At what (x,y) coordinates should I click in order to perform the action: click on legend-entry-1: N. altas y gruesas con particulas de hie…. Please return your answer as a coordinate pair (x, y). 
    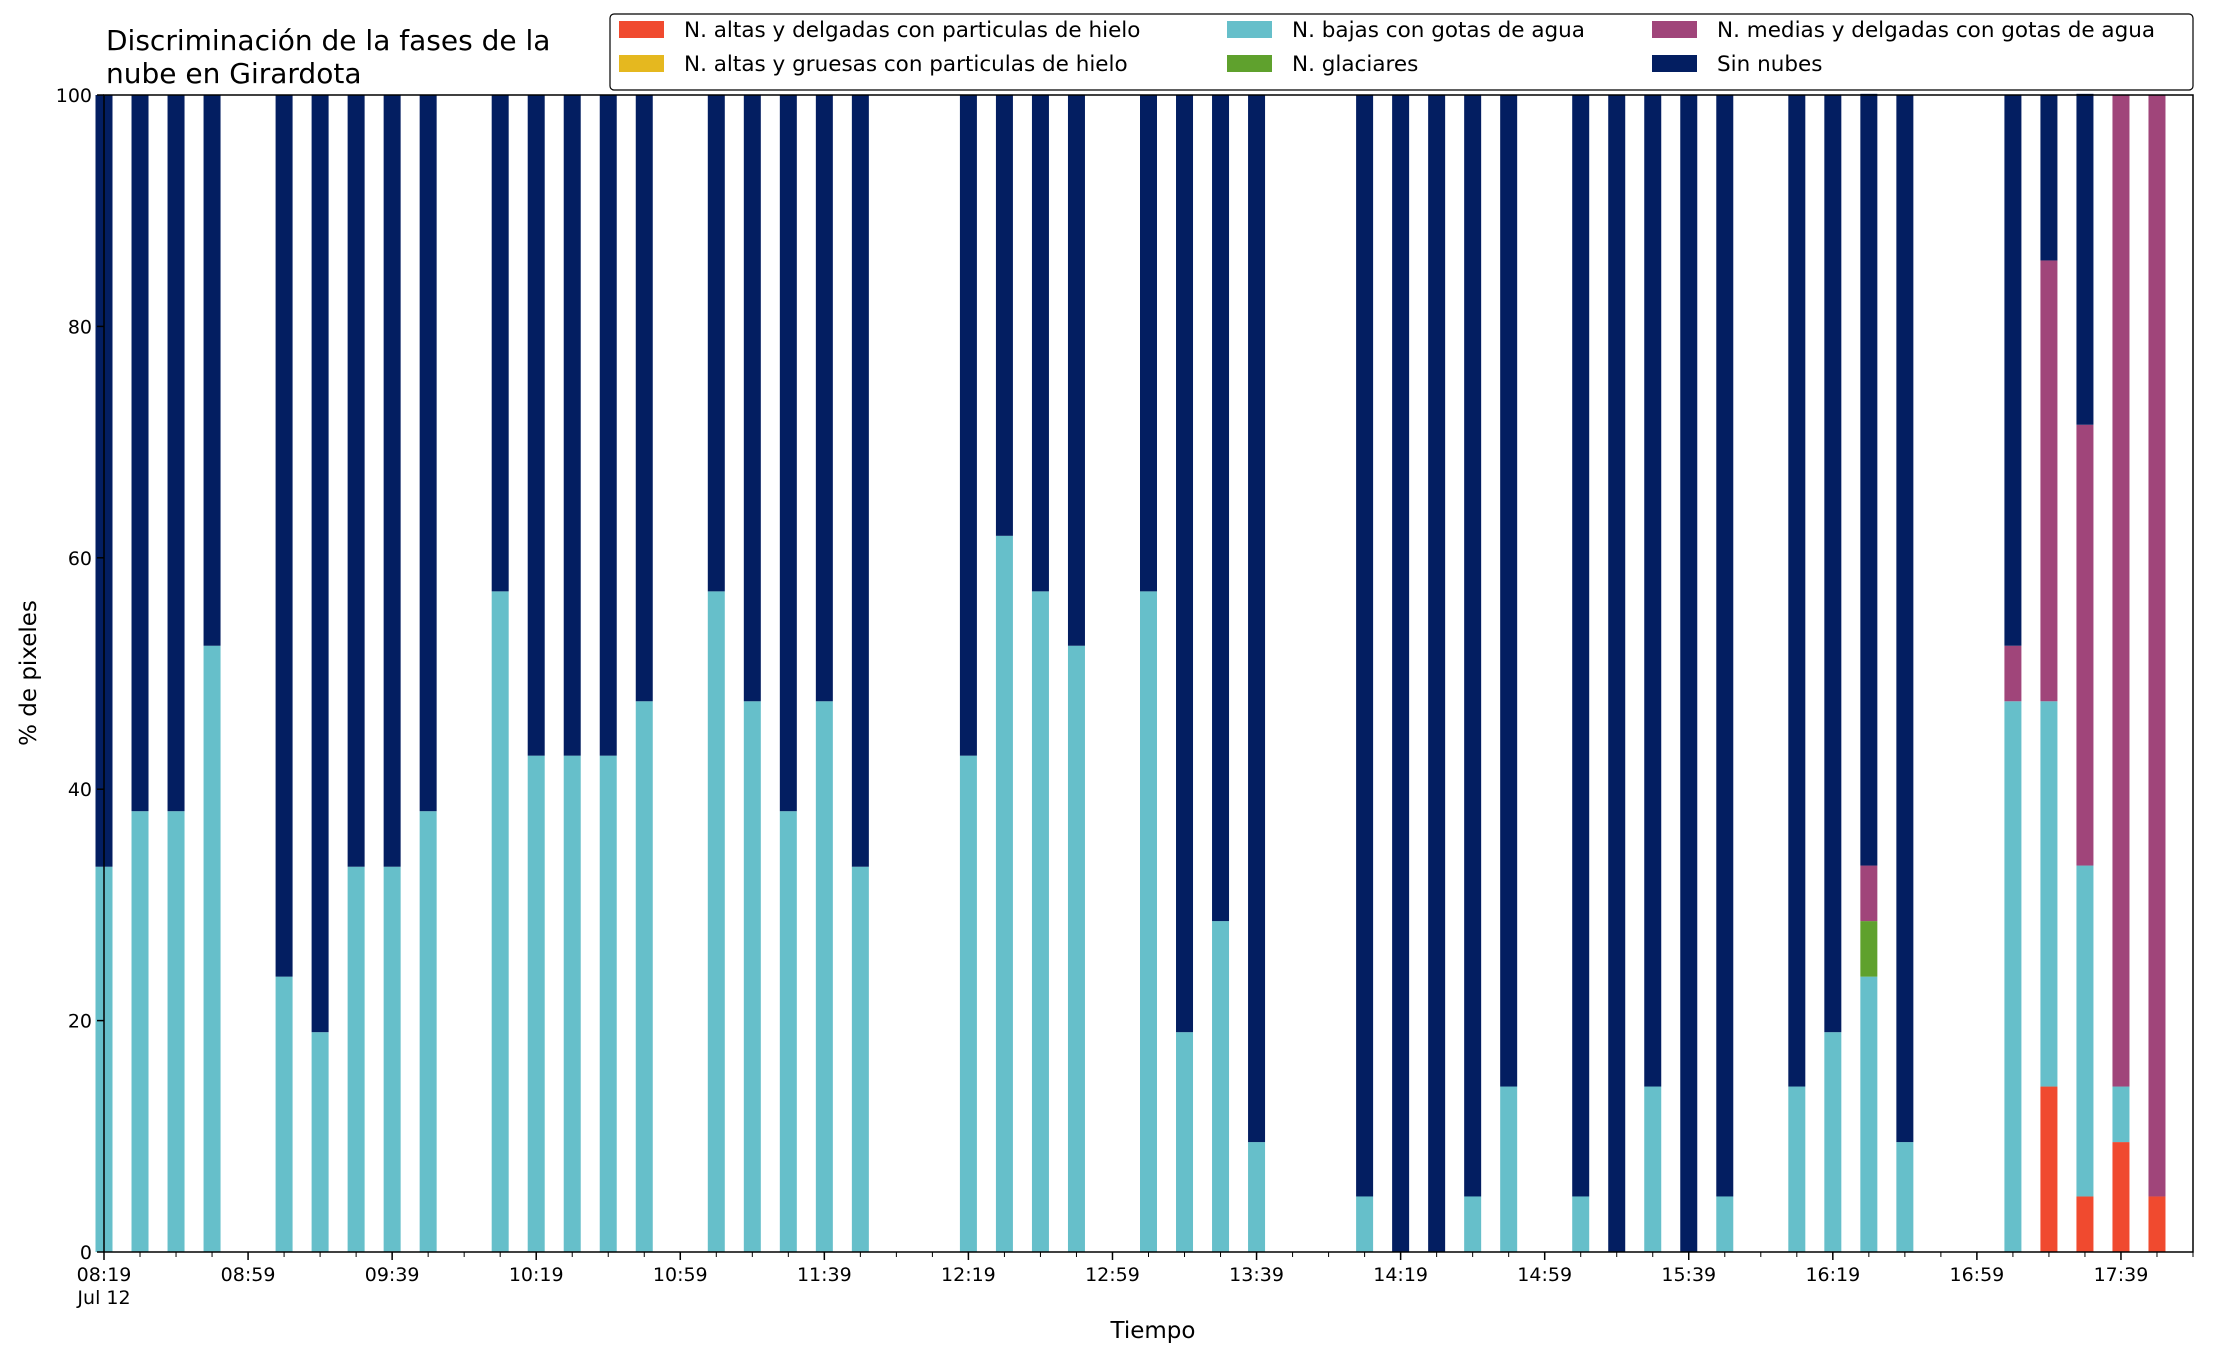
    Looking at the image, I should click on (906, 64).